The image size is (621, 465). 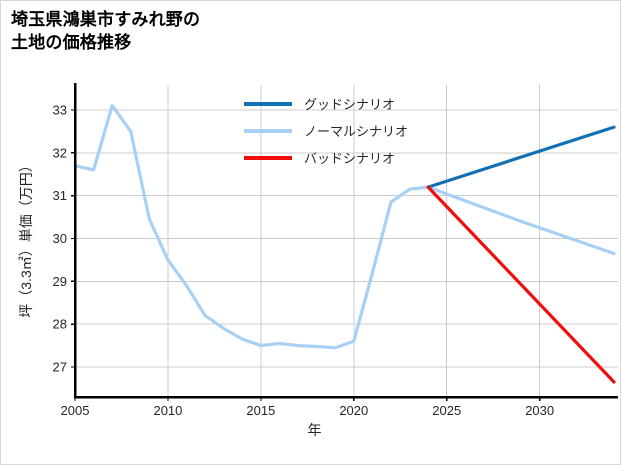 What do you see at coordinates (75, 410) in the screenshot?
I see `x-tick-label: 2005` at bounding box center [75, 410].